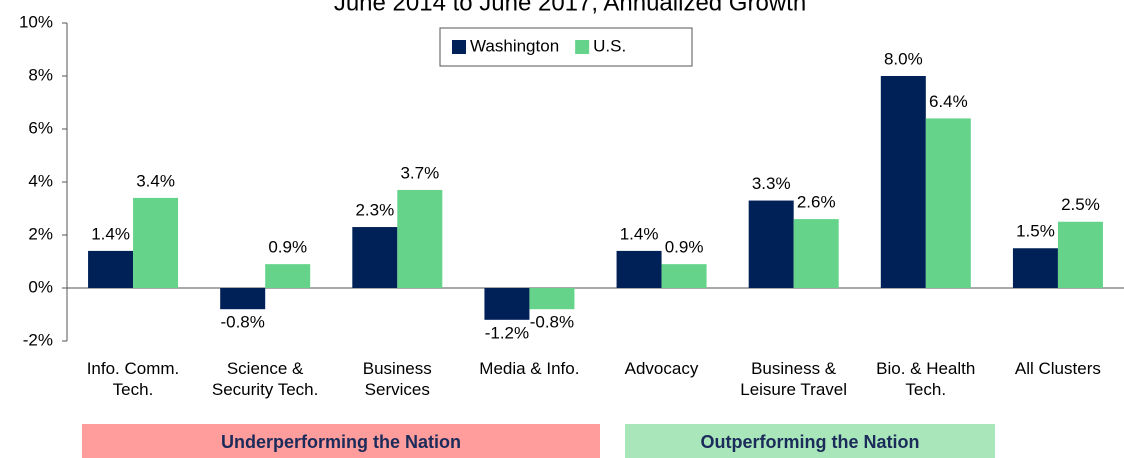 The width and height of the screenshot is (1124, 458). Describe the element at coordinates (38, 339) in the screenshot. I see `y-tick-label: -2%` at that location.